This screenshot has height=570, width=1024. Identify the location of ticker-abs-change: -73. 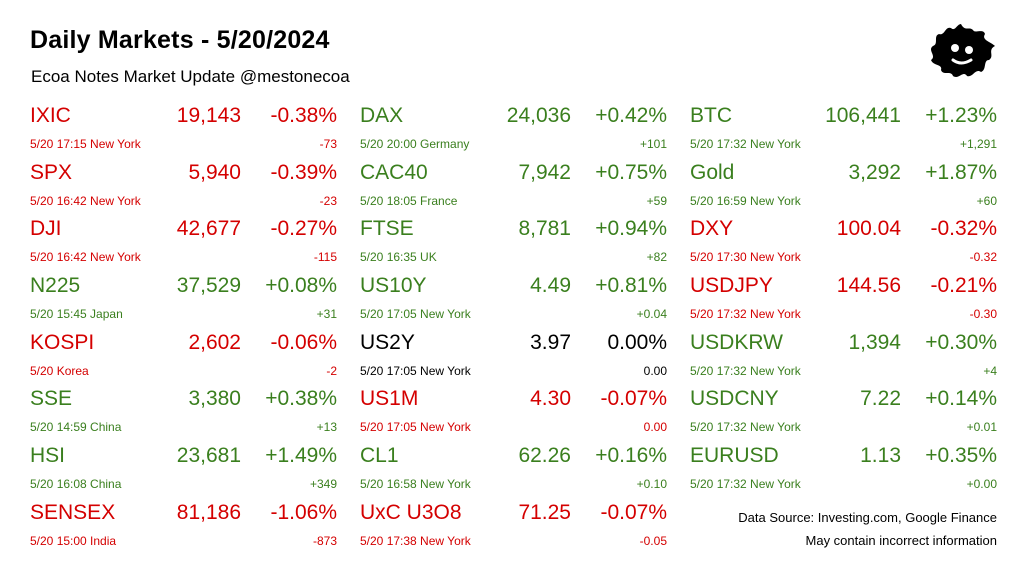
(328, 144).